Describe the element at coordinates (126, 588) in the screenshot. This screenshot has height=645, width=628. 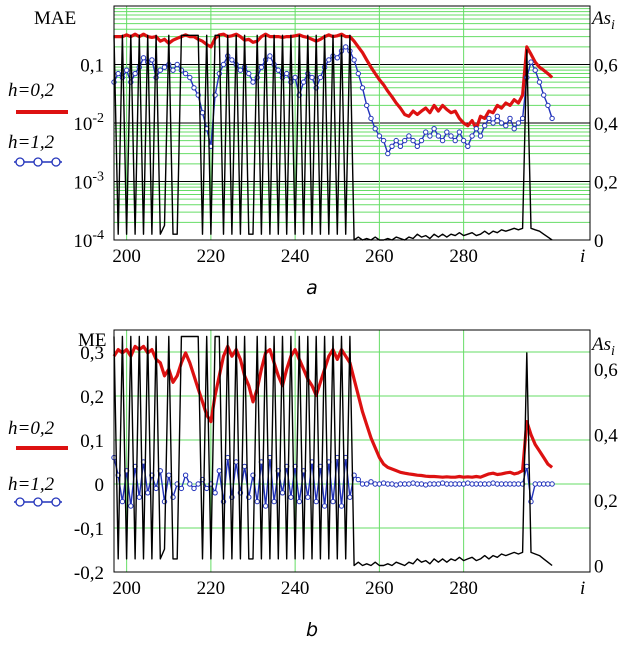
I see `x-tick-label: 200` at that location.